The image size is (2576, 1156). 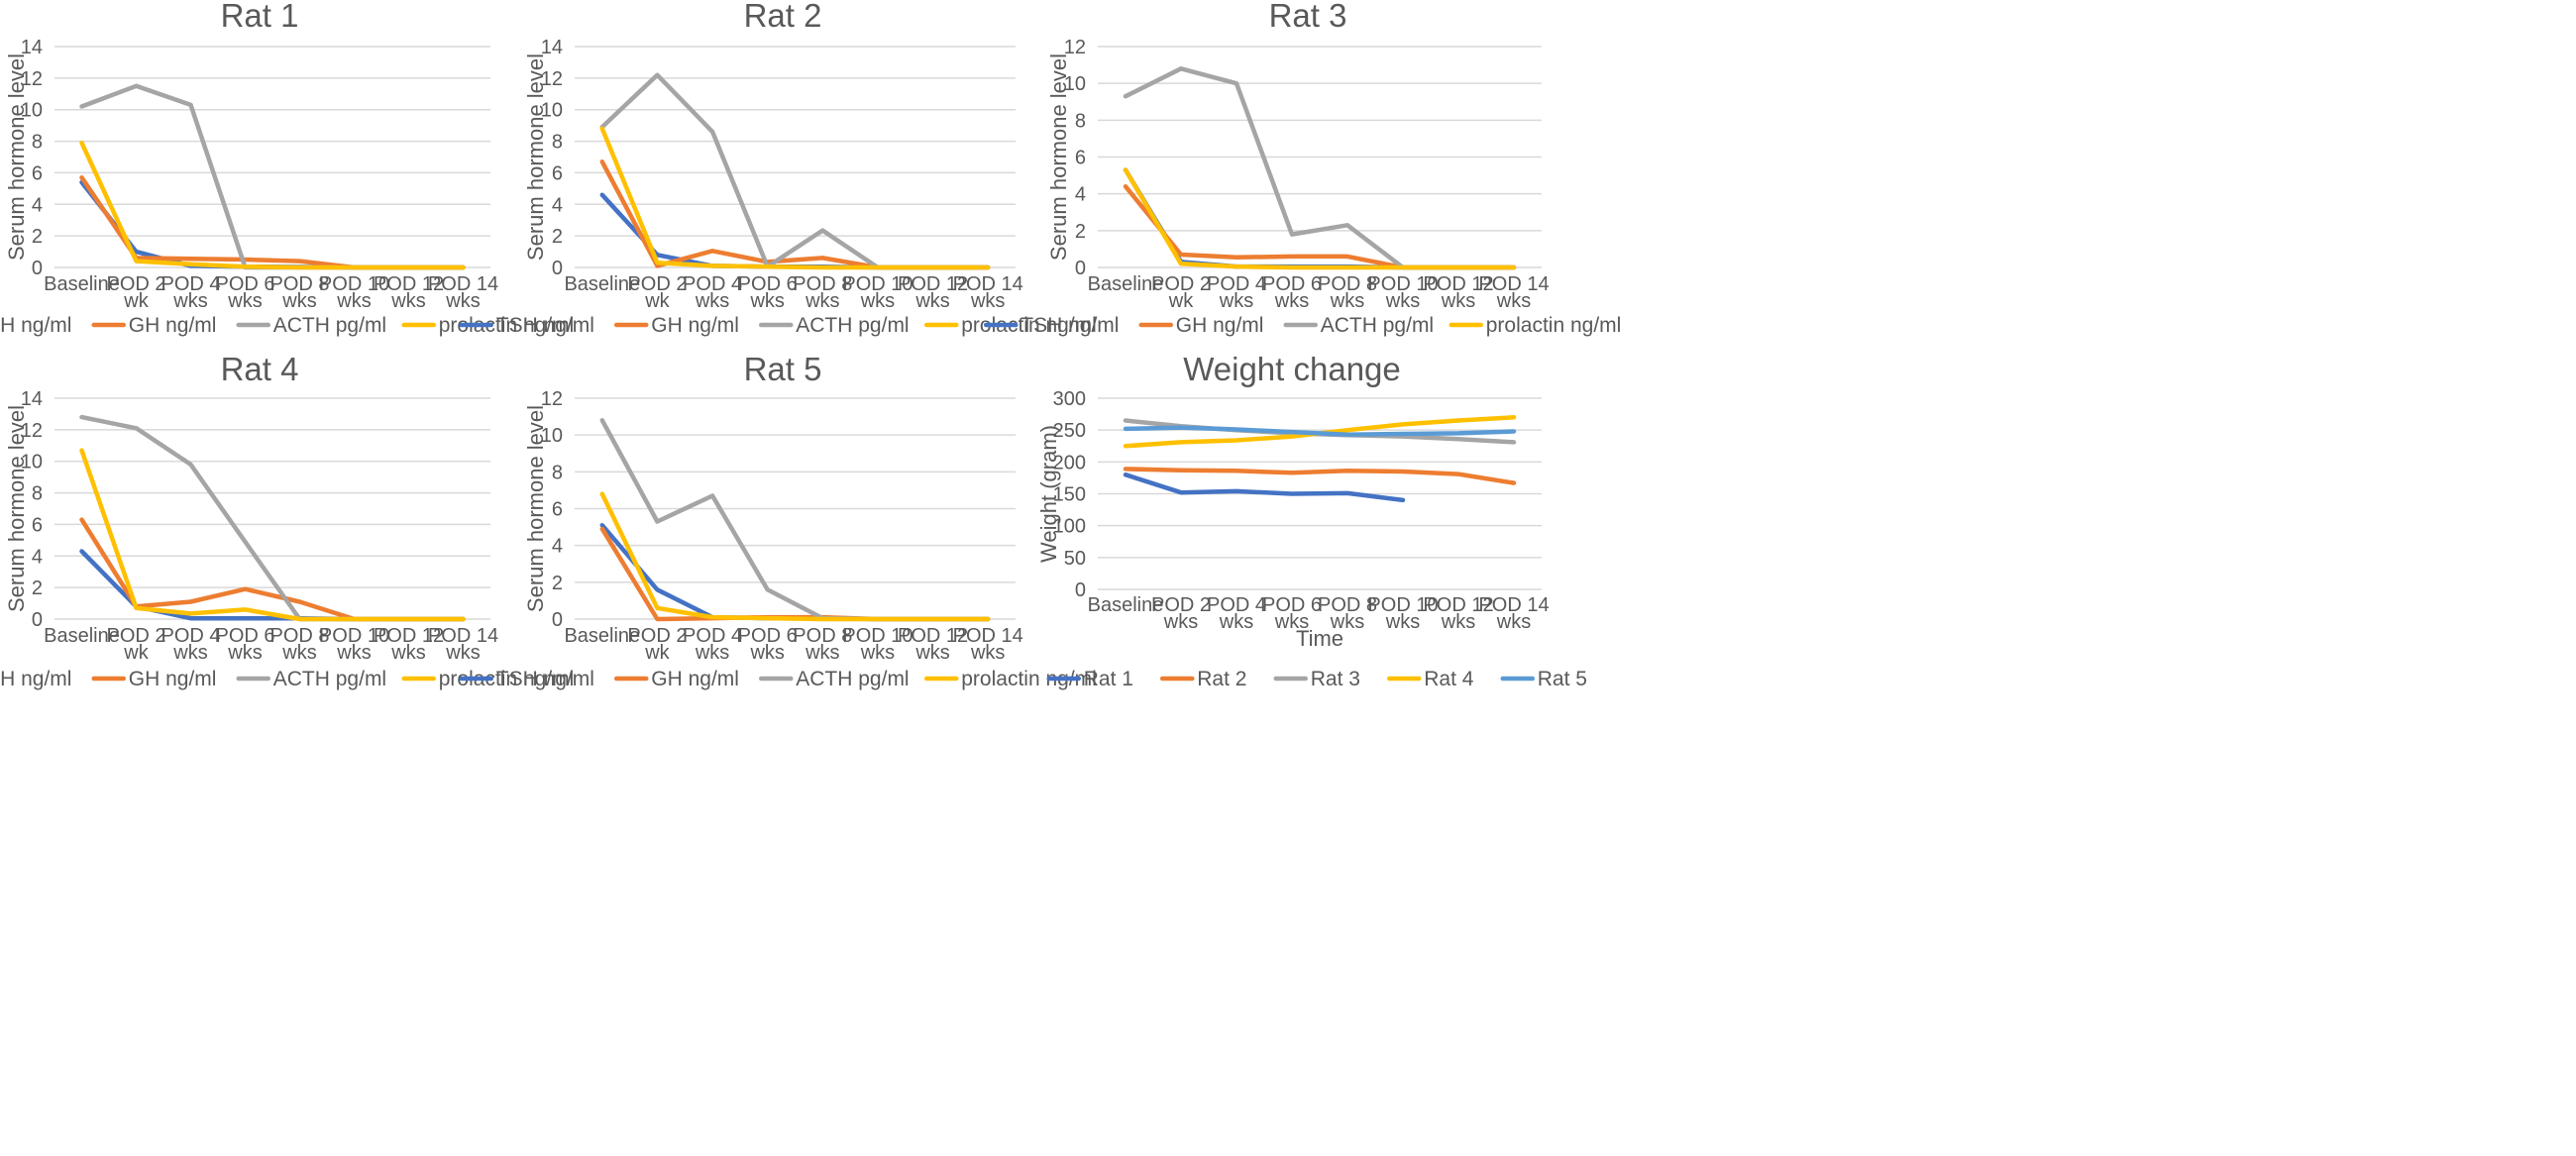 I want to click on legend-label: Rat 5, so click(x=1562, y=679).